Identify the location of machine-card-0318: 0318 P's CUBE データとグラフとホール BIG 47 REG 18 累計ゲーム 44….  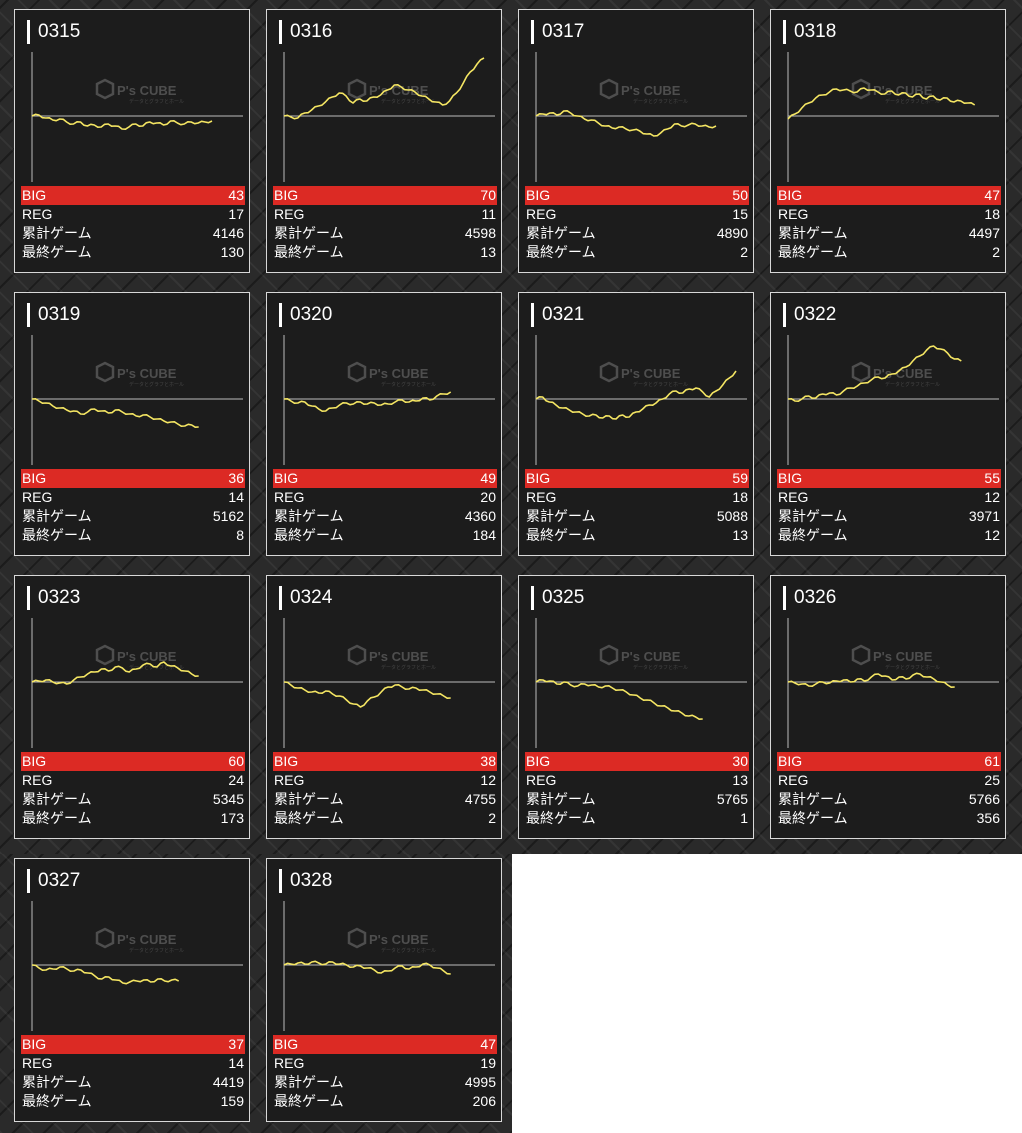
(888, 141).